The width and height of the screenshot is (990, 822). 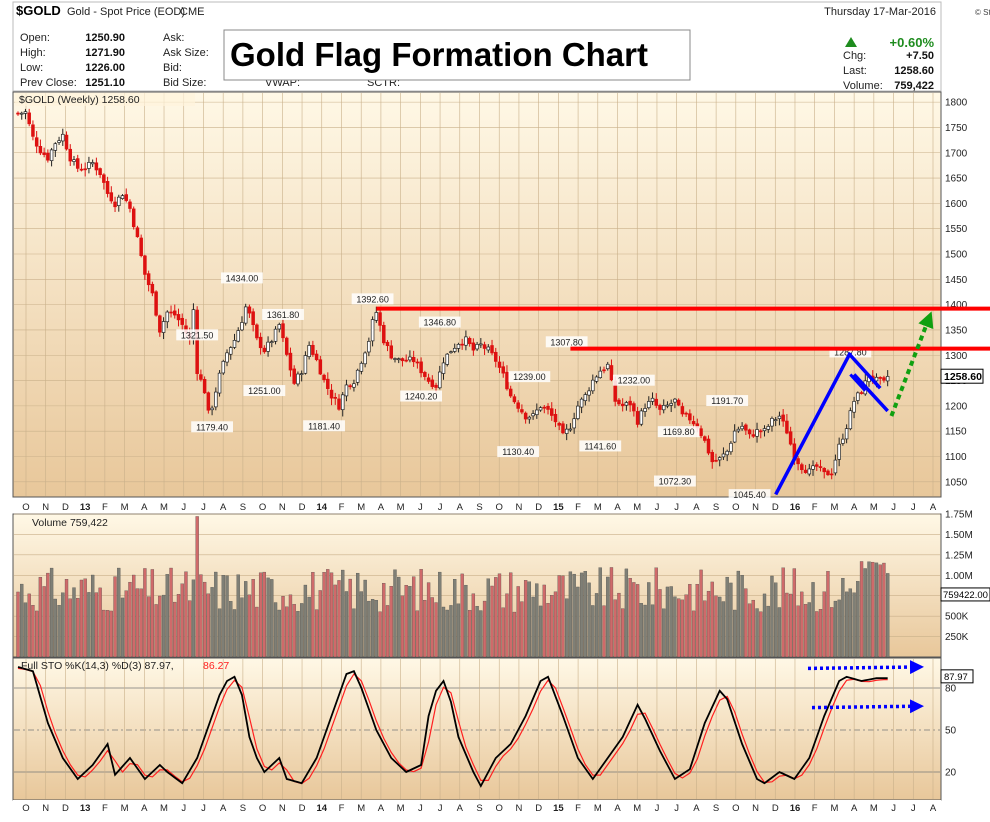 What do you see at coordinates (421, 397) in the screenshot?
I see `price-annotation: 1240.20` at bounding box center [421, 397].